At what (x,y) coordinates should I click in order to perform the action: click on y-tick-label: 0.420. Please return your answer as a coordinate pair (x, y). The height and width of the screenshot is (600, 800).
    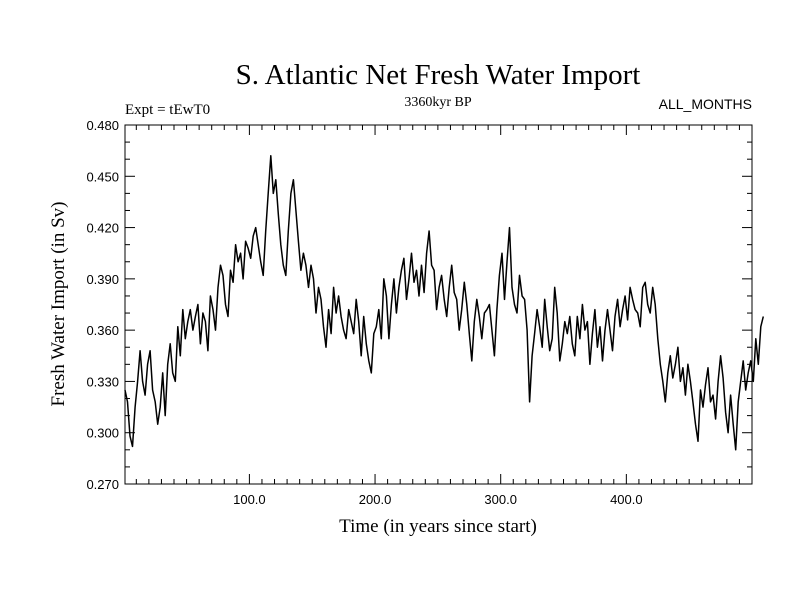
    Looking at the image, I should click on (102, 228).